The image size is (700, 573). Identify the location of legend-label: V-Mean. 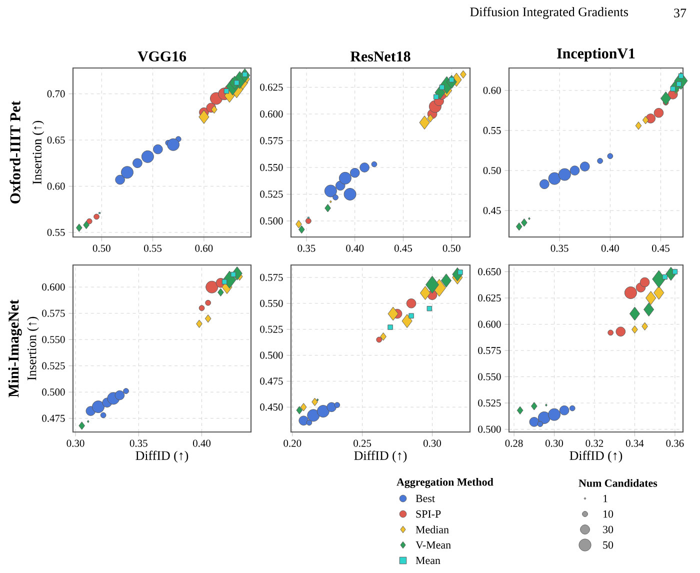
(433, 545).